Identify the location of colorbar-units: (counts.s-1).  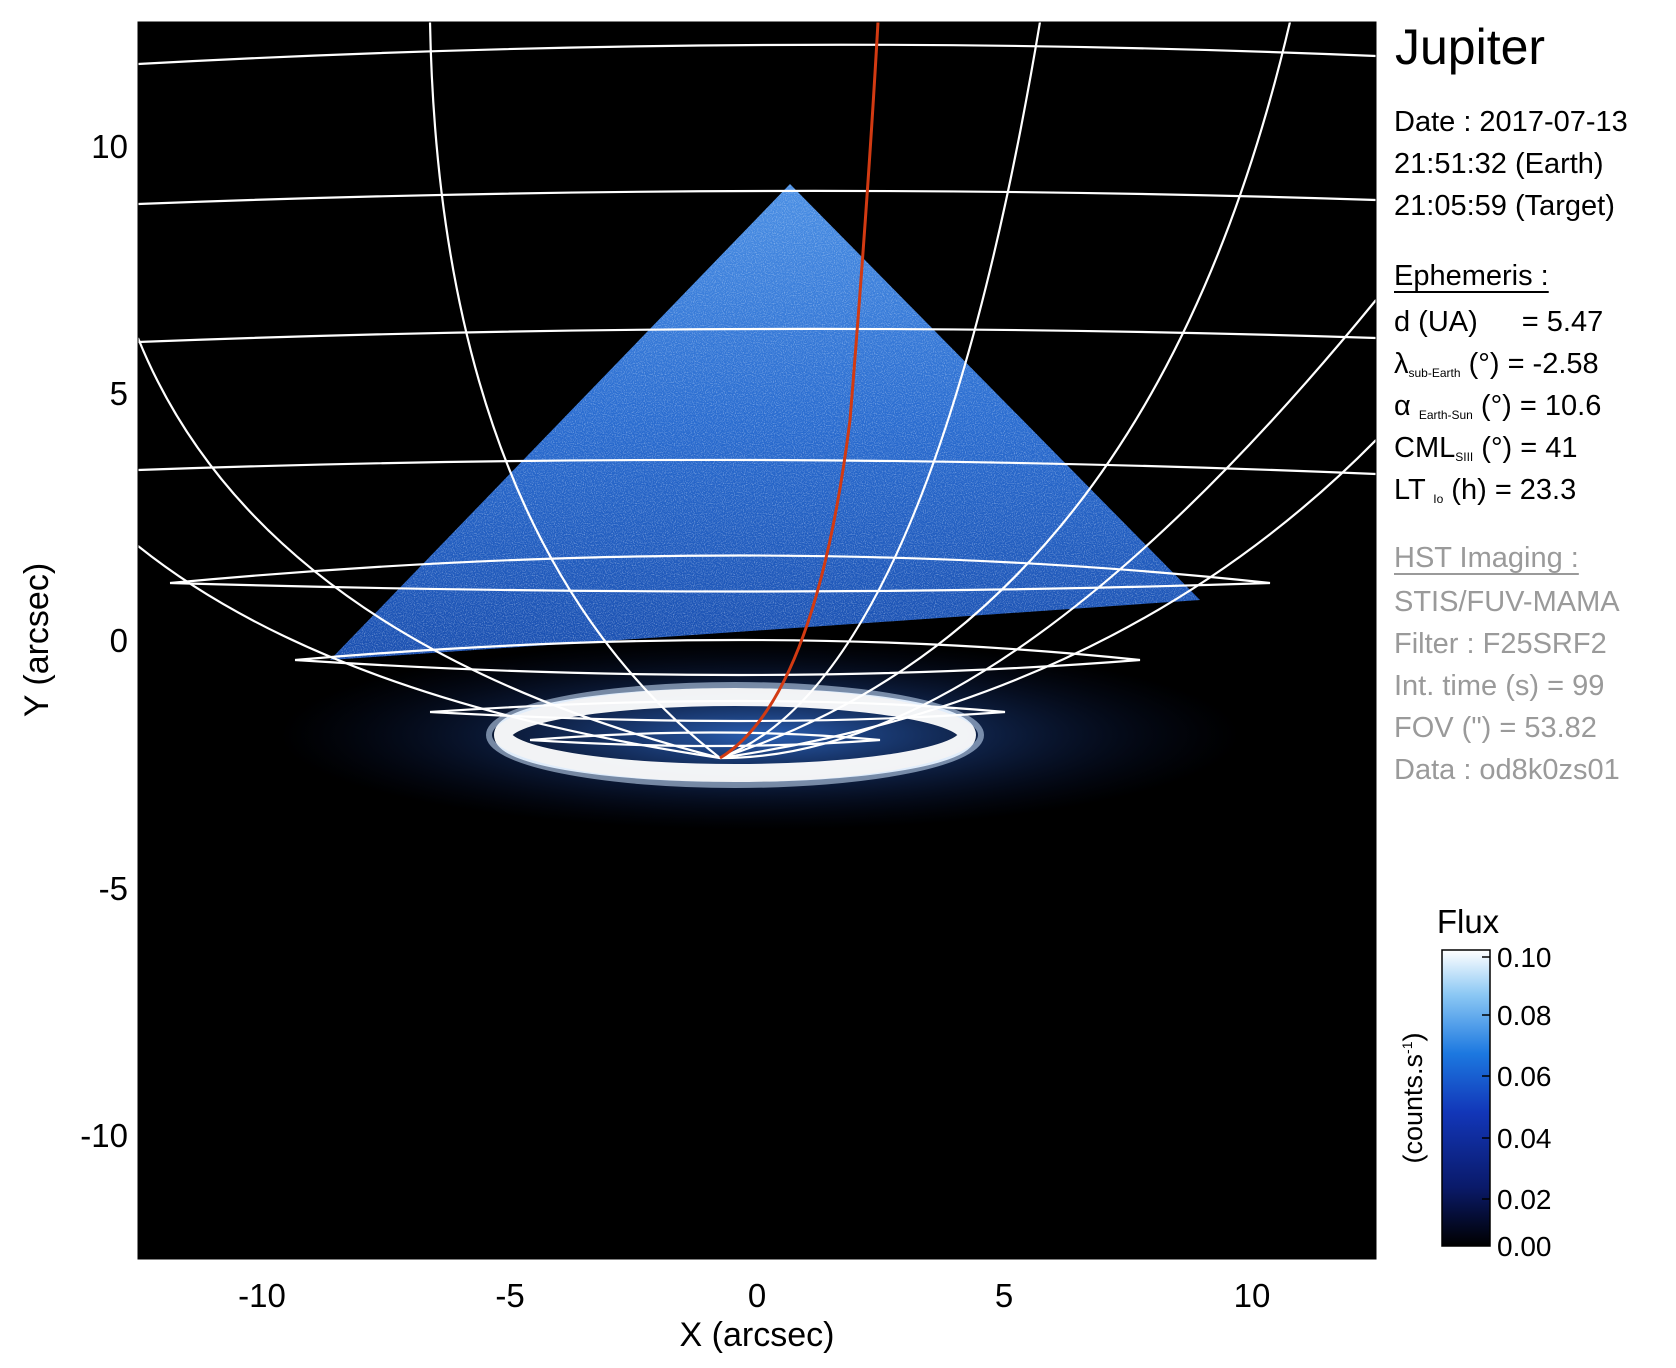
(1413, 1098).